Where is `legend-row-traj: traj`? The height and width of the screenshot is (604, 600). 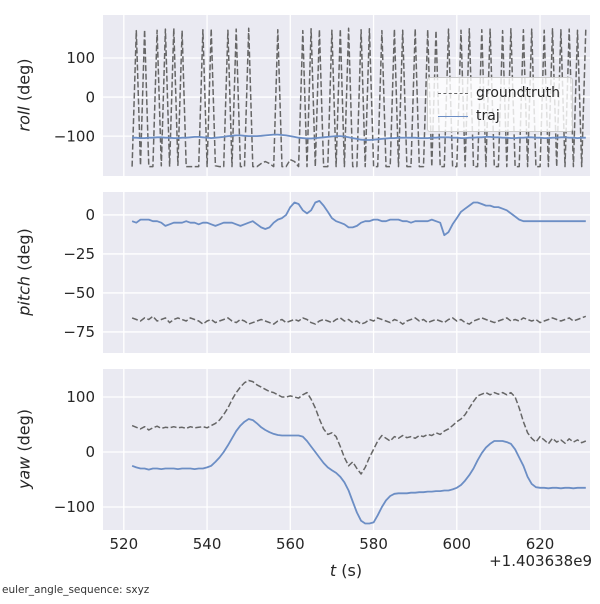
legend-row-traj: traj is located at coordinates (499, 116).